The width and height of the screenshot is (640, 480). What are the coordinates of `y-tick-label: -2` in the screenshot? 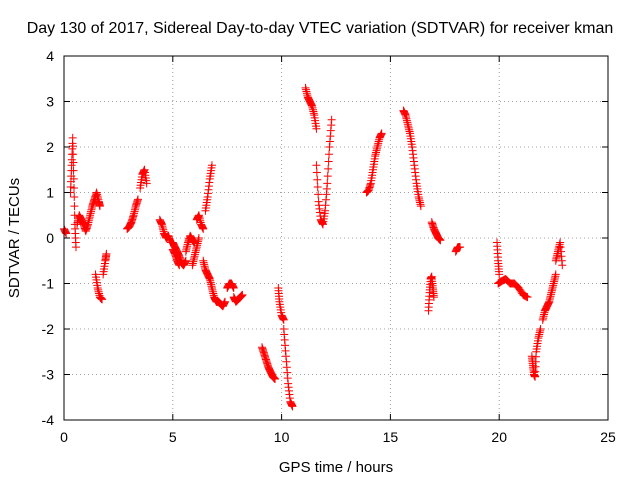 It's located at (48, 329).